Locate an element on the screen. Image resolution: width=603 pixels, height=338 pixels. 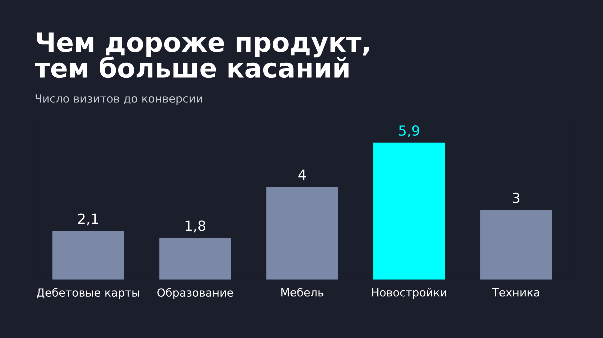
chart-subtitle: Число визитов до конверсии is located at coordinates (119, 100).